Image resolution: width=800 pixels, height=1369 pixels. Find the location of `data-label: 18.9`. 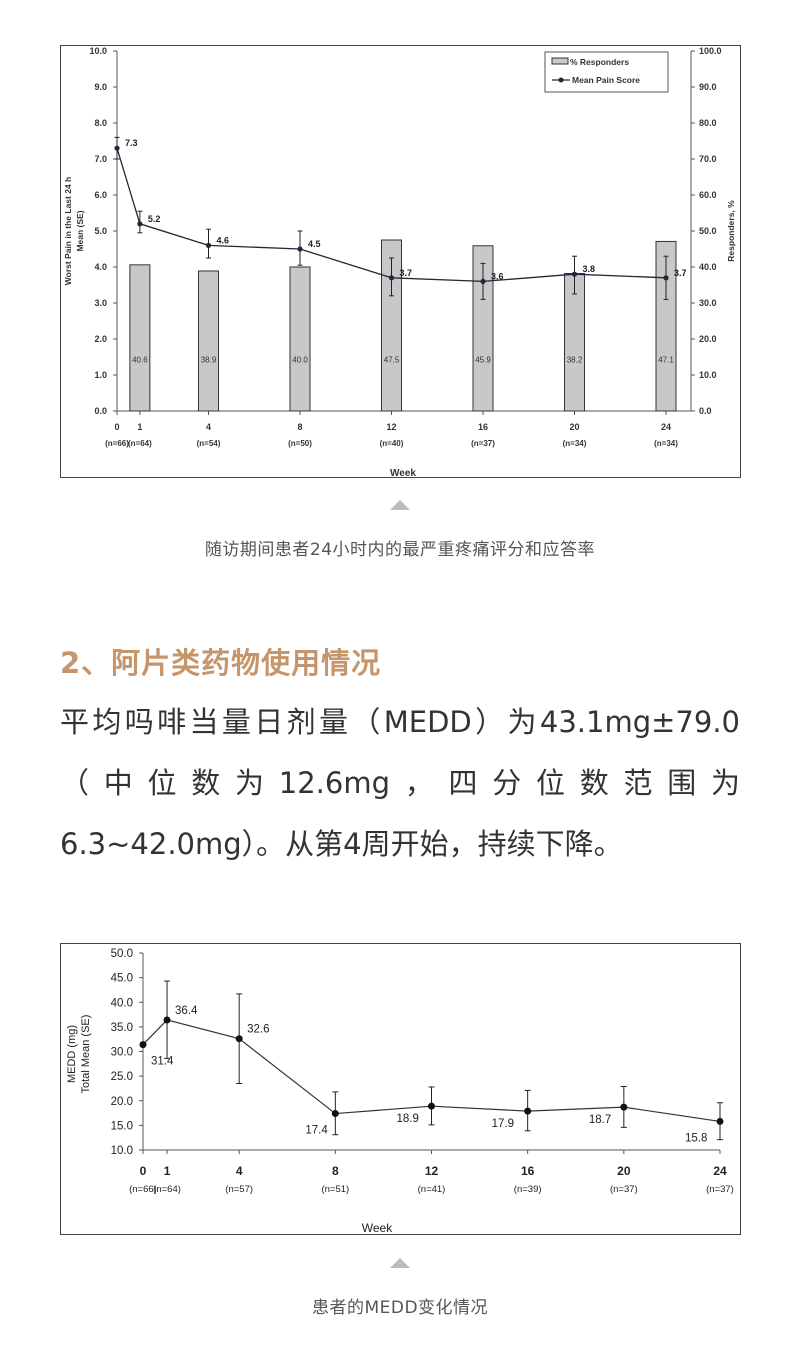

data-label: 18.9 is located at coordinates (408, 1119).